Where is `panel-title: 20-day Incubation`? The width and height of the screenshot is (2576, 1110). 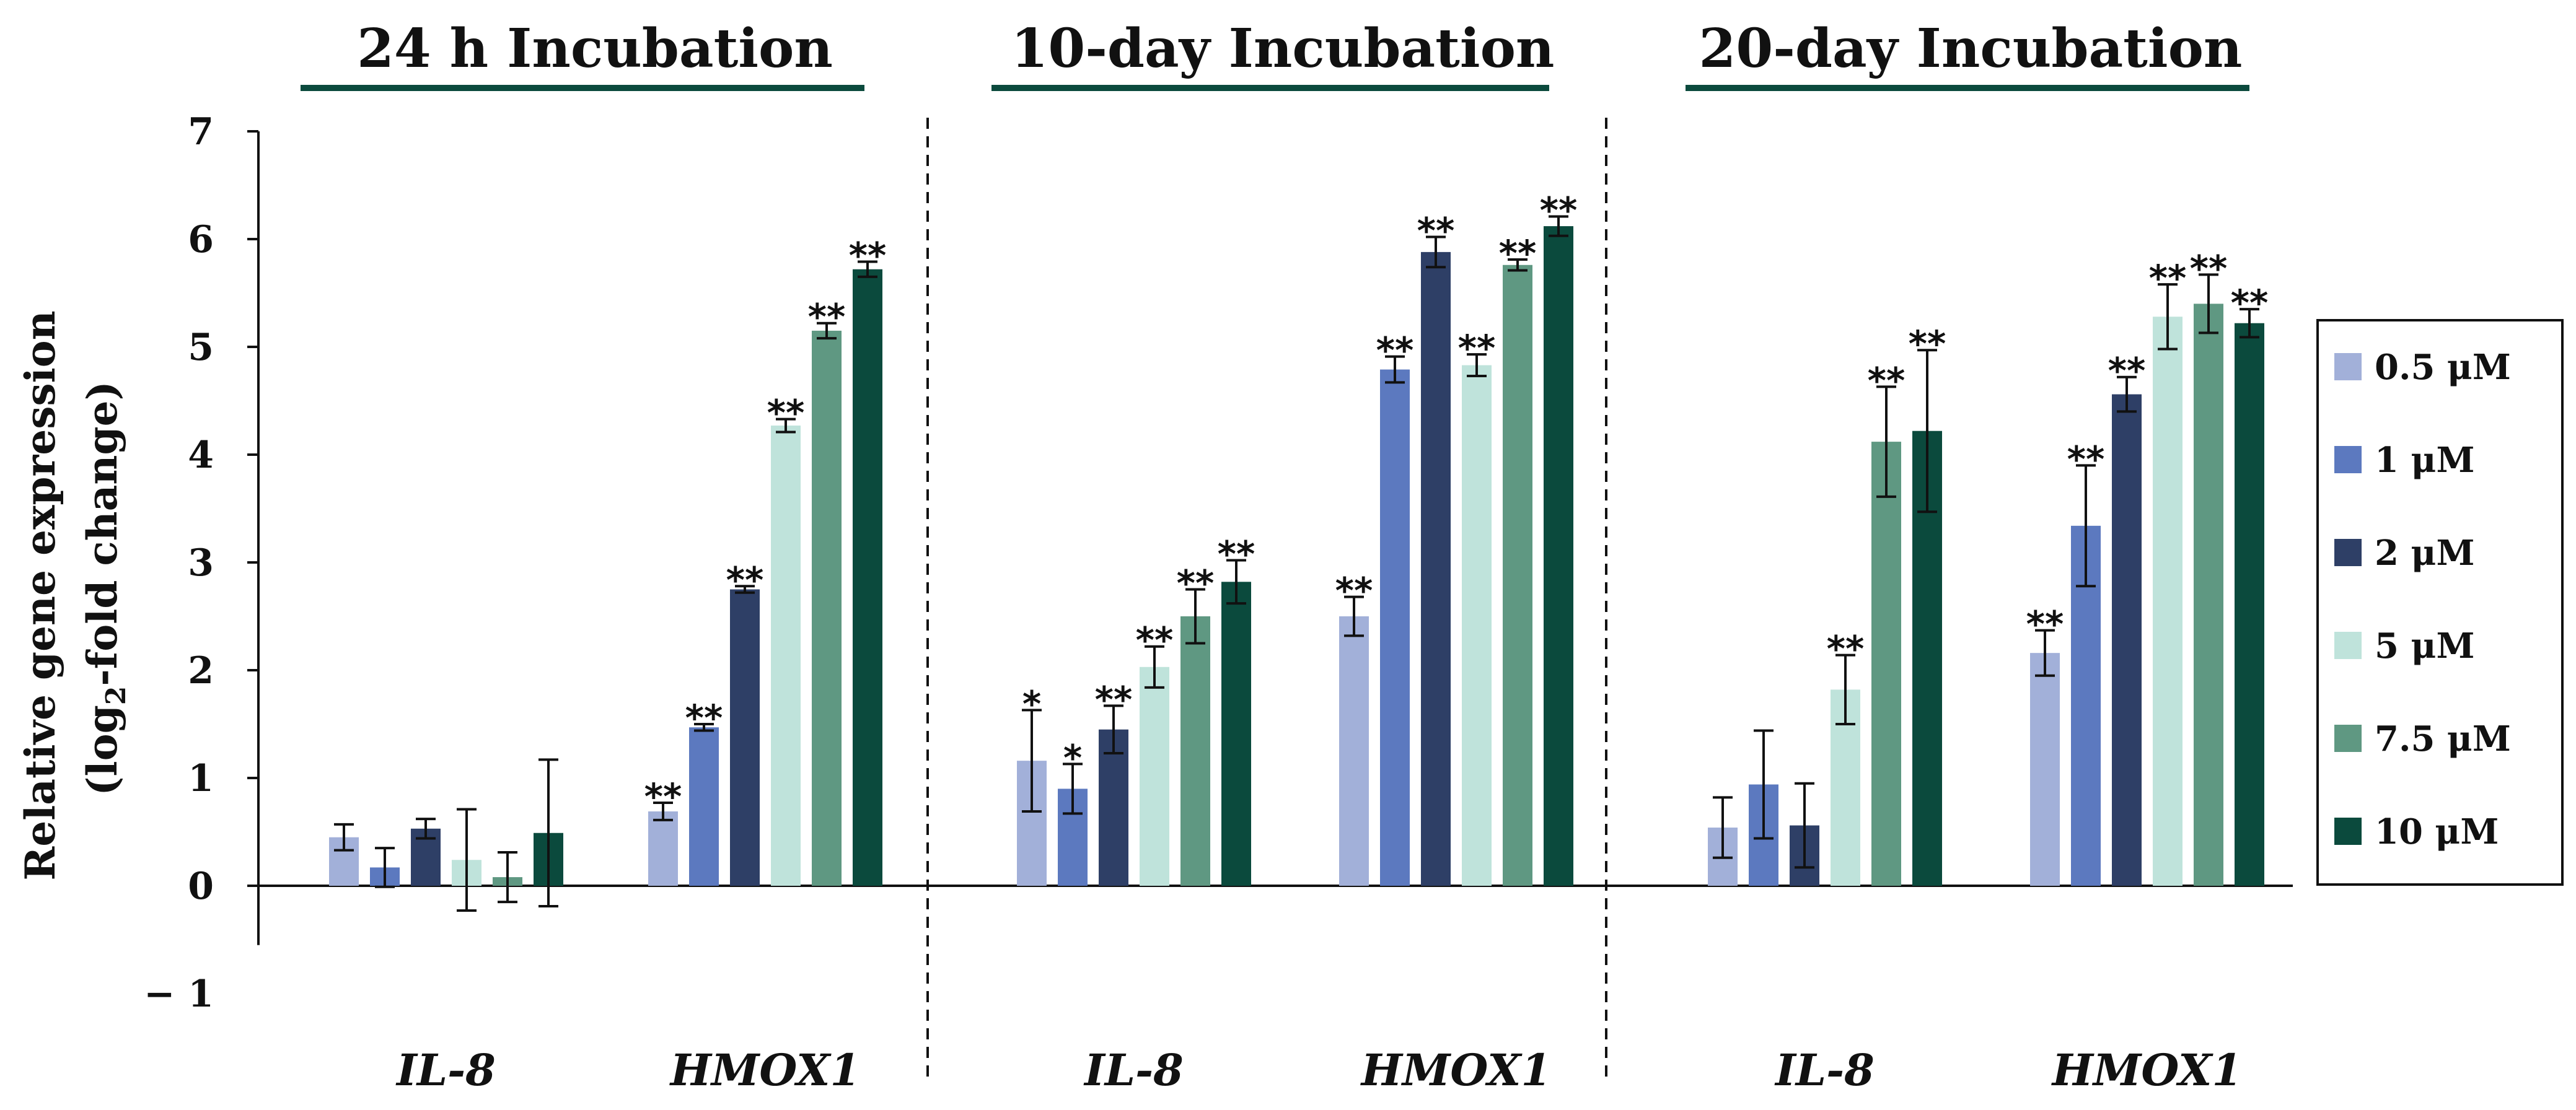
panel-title: 20-day Incubation is located at coordinates (1971, 48).